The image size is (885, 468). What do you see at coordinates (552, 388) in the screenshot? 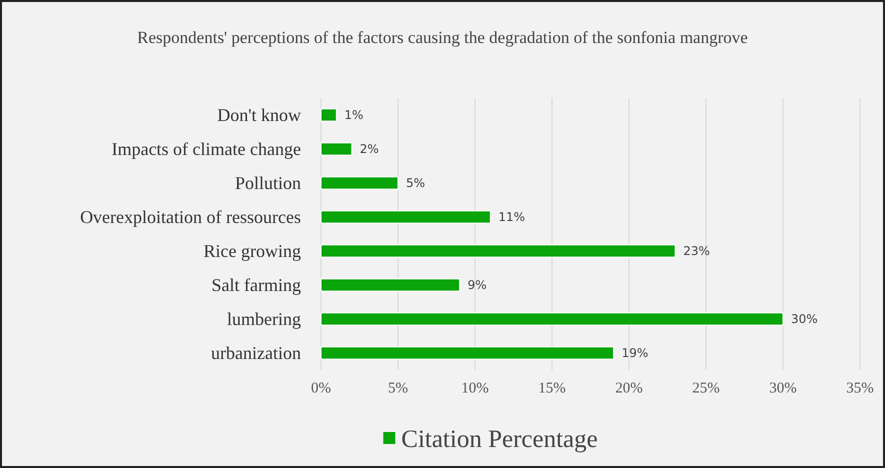
I see `x-tick-label: 15%` at bounding box center [552, 388].